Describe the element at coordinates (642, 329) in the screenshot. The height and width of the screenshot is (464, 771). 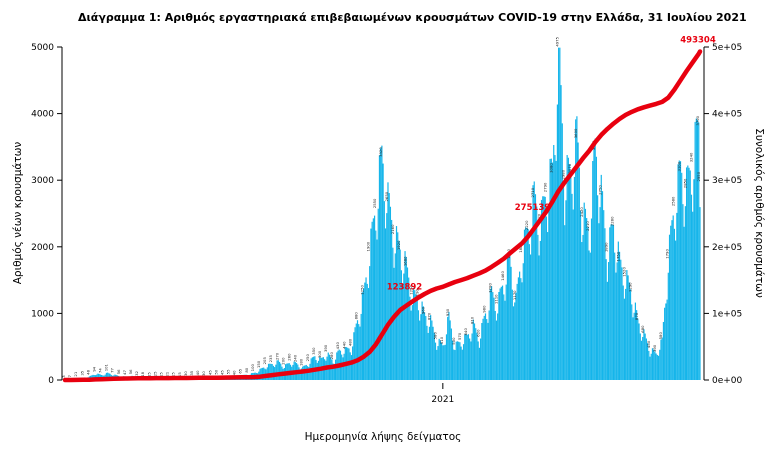
I see `bar-value-label: 680` at that location.